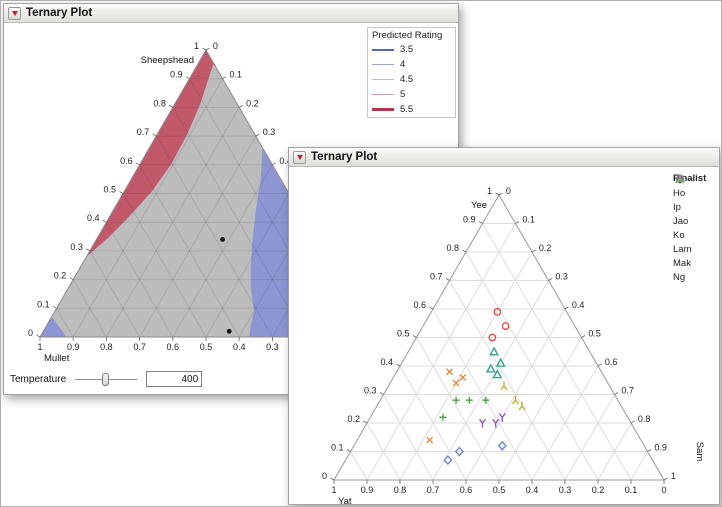  I want to click on series-Lam, so click(495, 362).